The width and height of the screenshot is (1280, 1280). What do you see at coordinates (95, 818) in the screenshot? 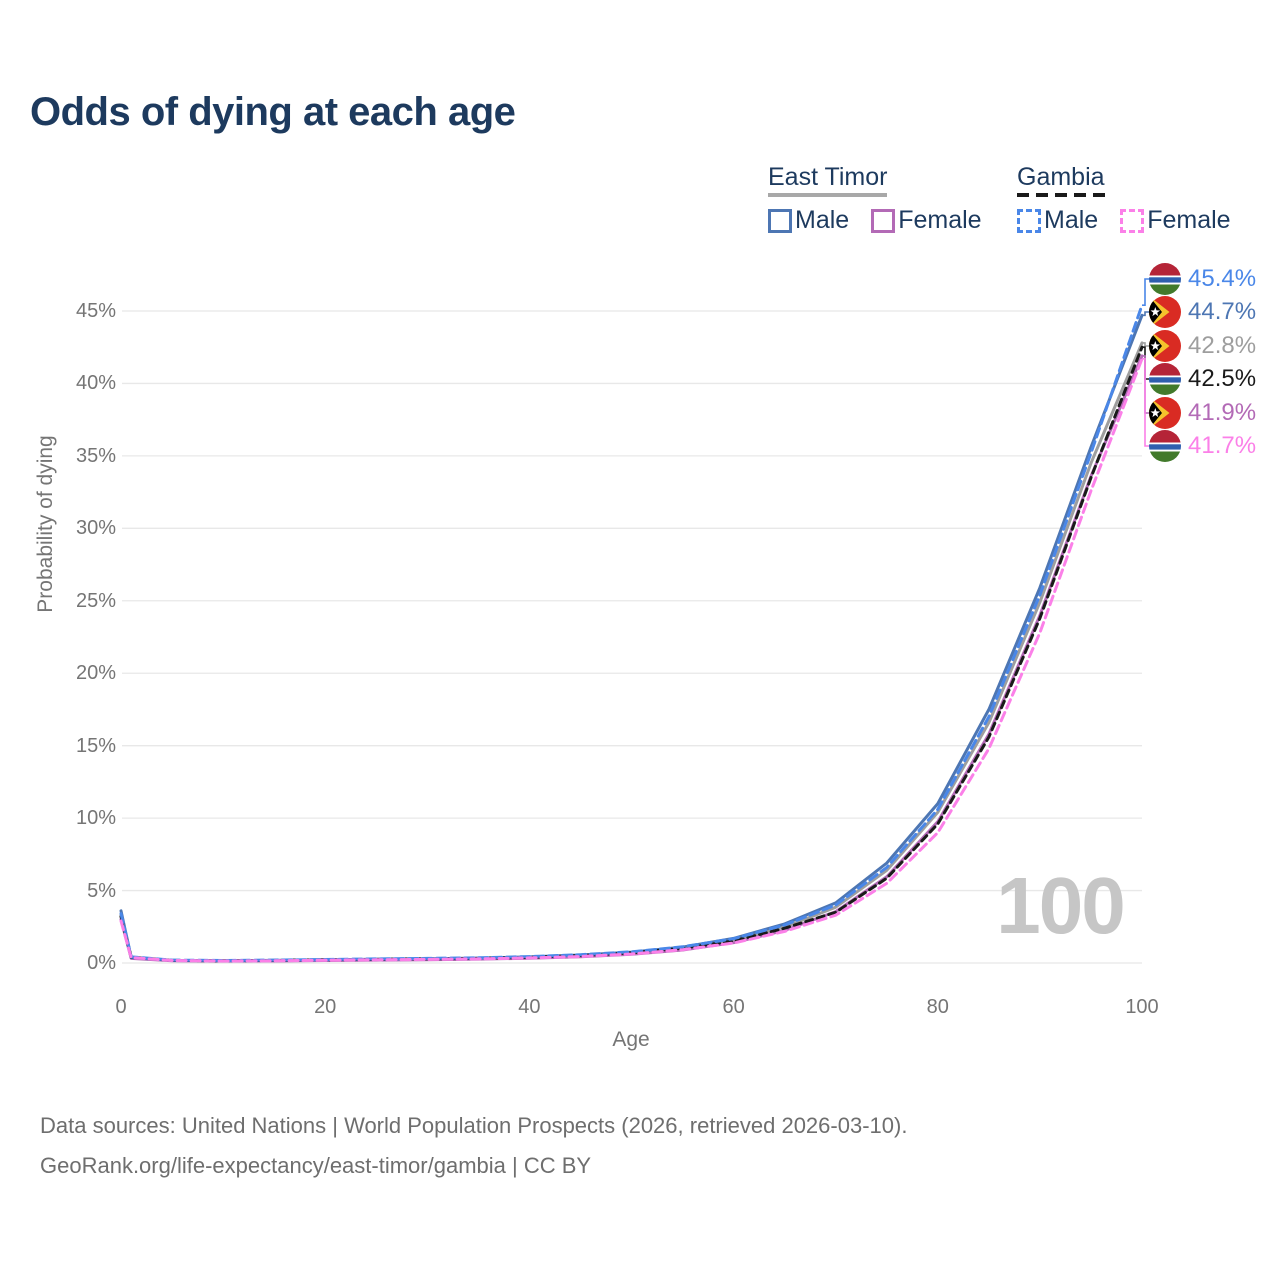
I see `y-tick-10pct: 10%` at bounding box center [95, 818].